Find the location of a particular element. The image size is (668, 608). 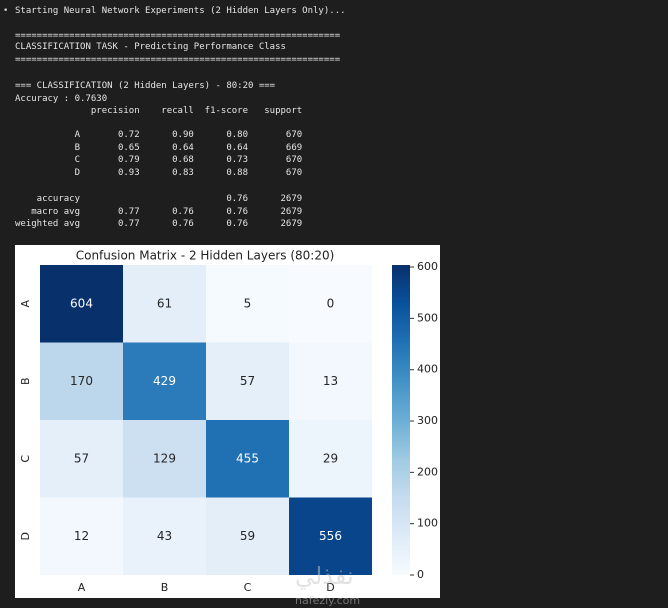

colorbar is located at coordinates (401, 420).